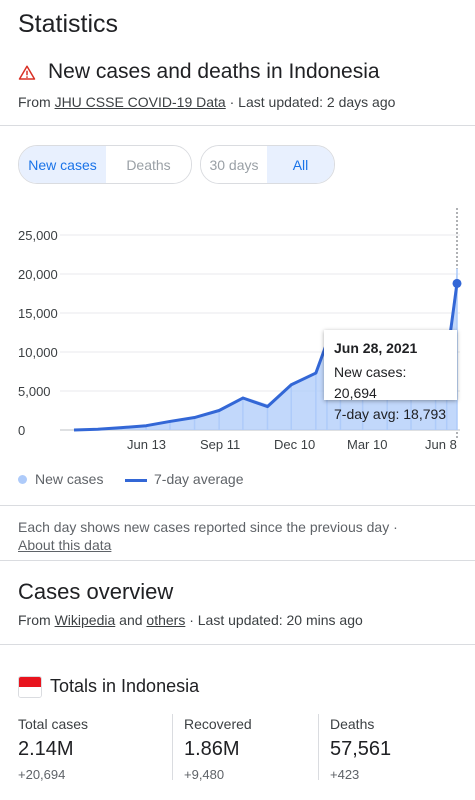 Image resolution: width=475 pixels, height=800 pixels. I want to click on stat-value: 1.86M, so click(212, 749).